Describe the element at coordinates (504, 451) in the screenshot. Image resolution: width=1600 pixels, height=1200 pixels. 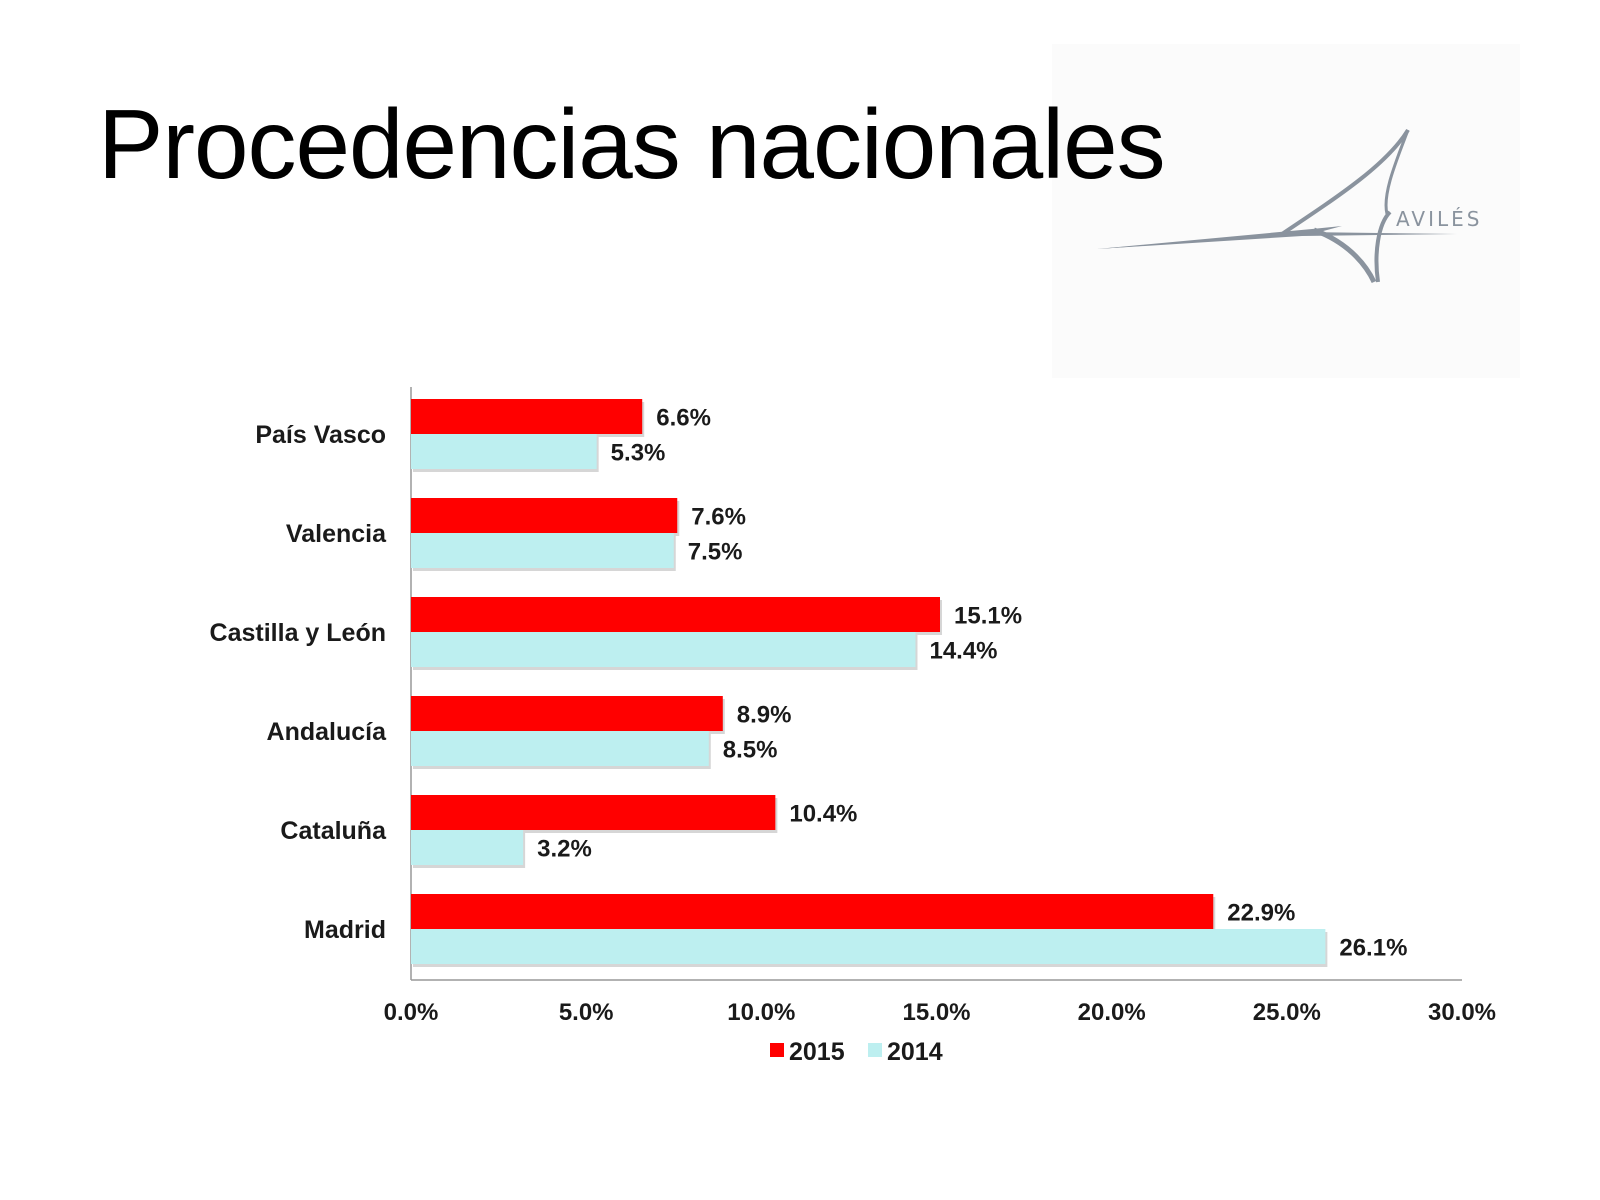
I see `bar-2014-pais-vasco` at that location.